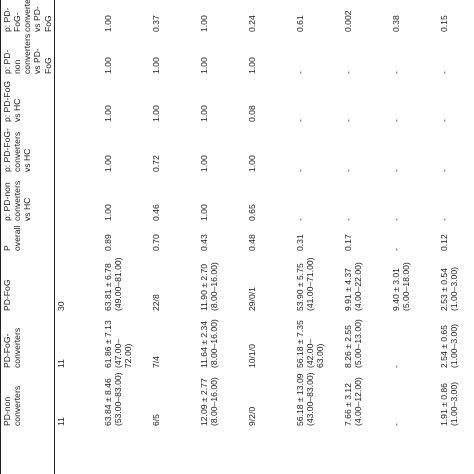 The height and width of the screenshot is (474, 474). I want to click on header-cell-p-fogconv-vs-fog: p: PD-FoG-converters vs PD-FoG, so click(27, 17).